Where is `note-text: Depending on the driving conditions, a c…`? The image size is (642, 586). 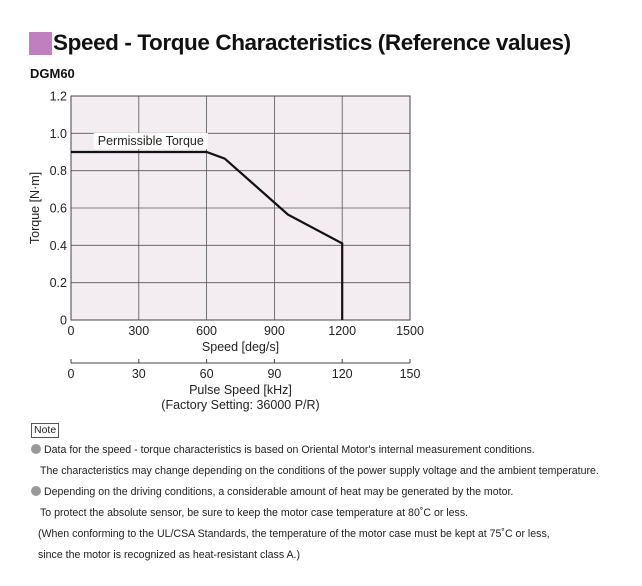
note-text: Depending on the driving conditions, a c… is located at coordinates (279, 492).